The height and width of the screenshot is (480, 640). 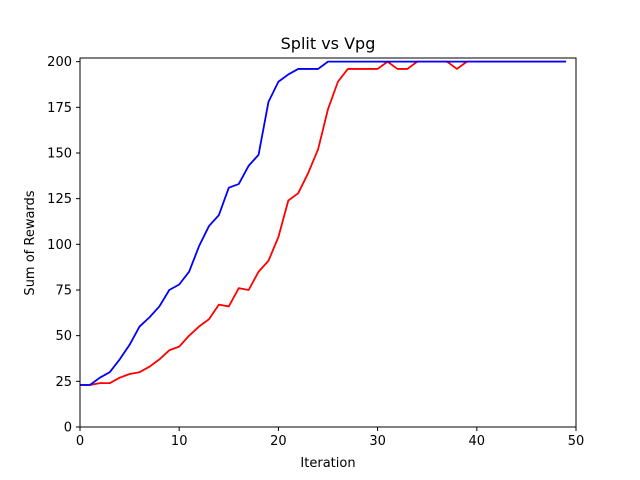 I want to click on x-tick-label: 50, so click(x=576, y=441).